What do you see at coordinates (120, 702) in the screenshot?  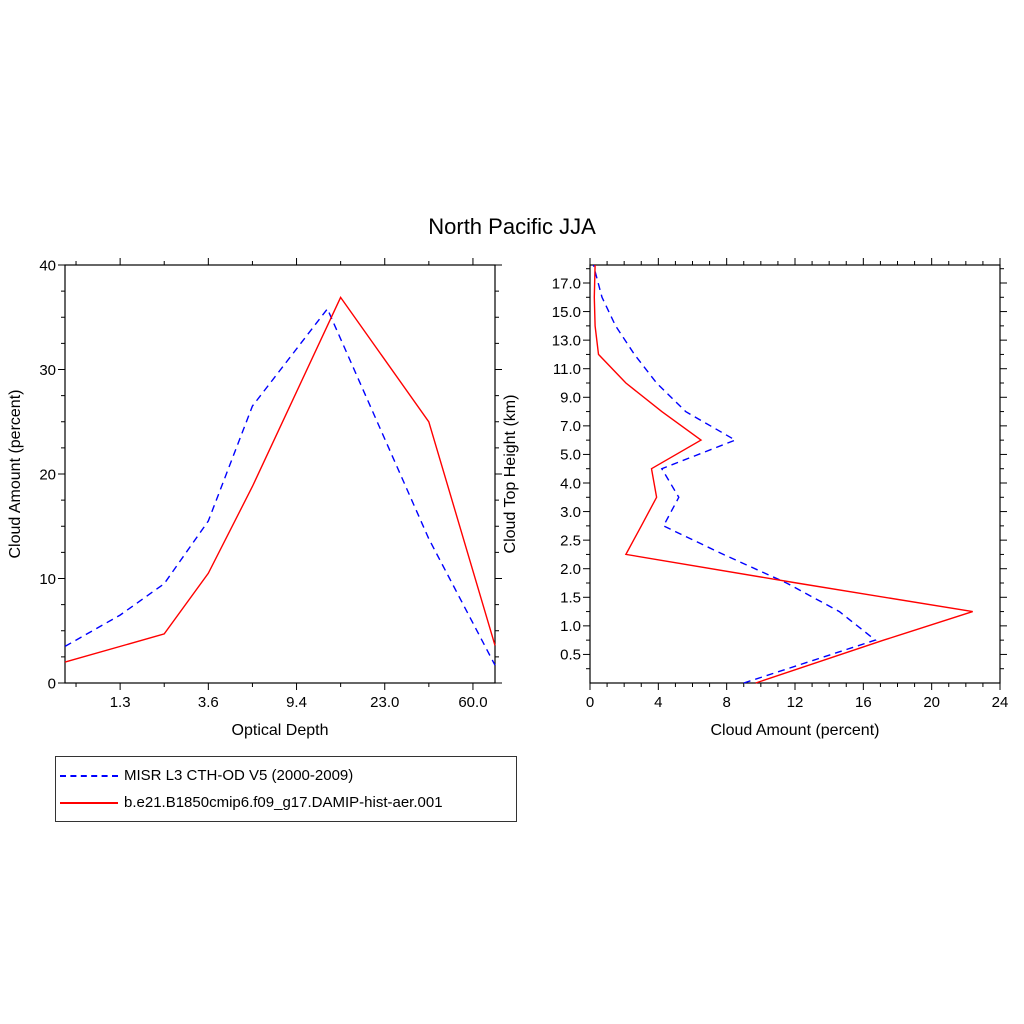 I see `x-tick-label: 1.3` at bounding box center [120, 702].